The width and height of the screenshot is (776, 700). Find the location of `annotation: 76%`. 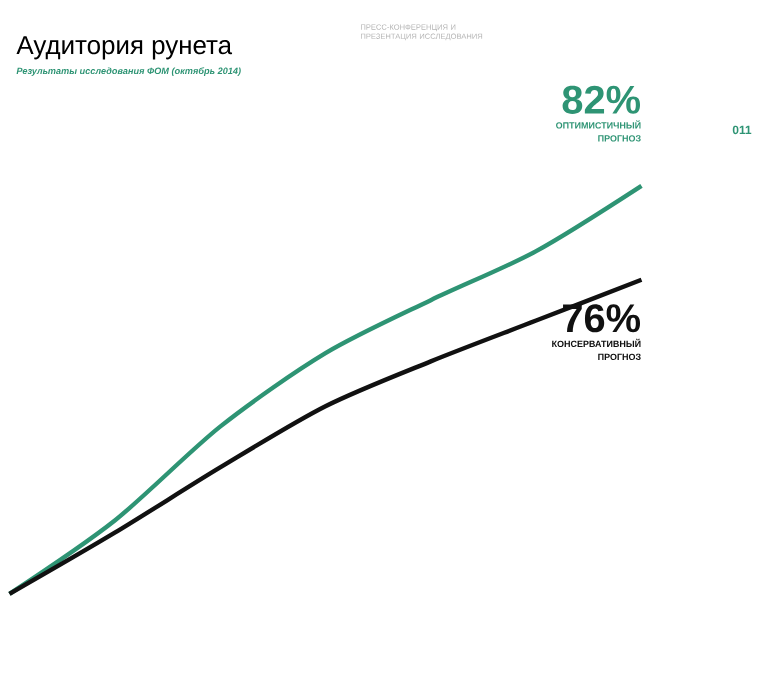

annotation: 76% is located at coordinates (602, 318).